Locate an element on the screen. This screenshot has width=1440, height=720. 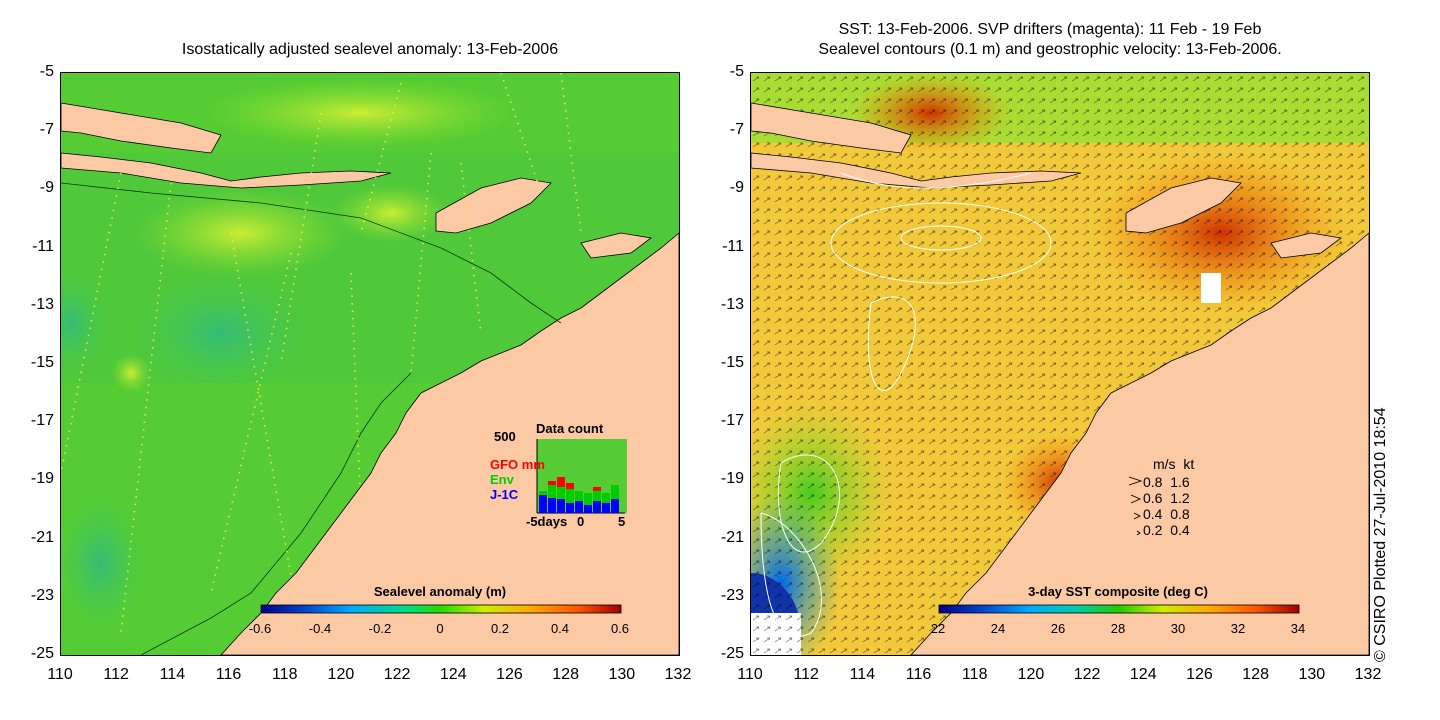
right-lat-tick-5: -15 is located at coordinates (732, 362).